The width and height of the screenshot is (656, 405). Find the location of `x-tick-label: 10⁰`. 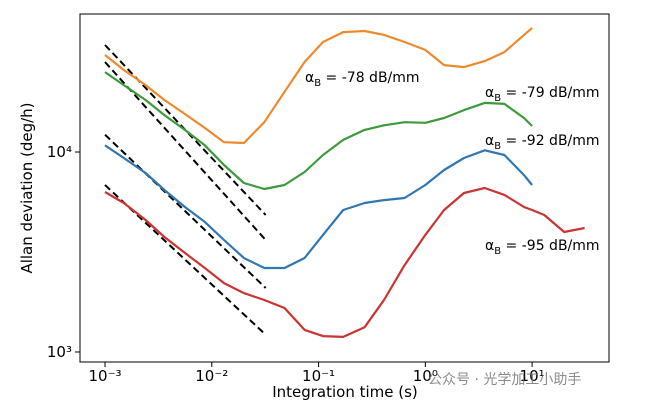

x-tick-label: 10⁰ is located at coordinates (425, 376).